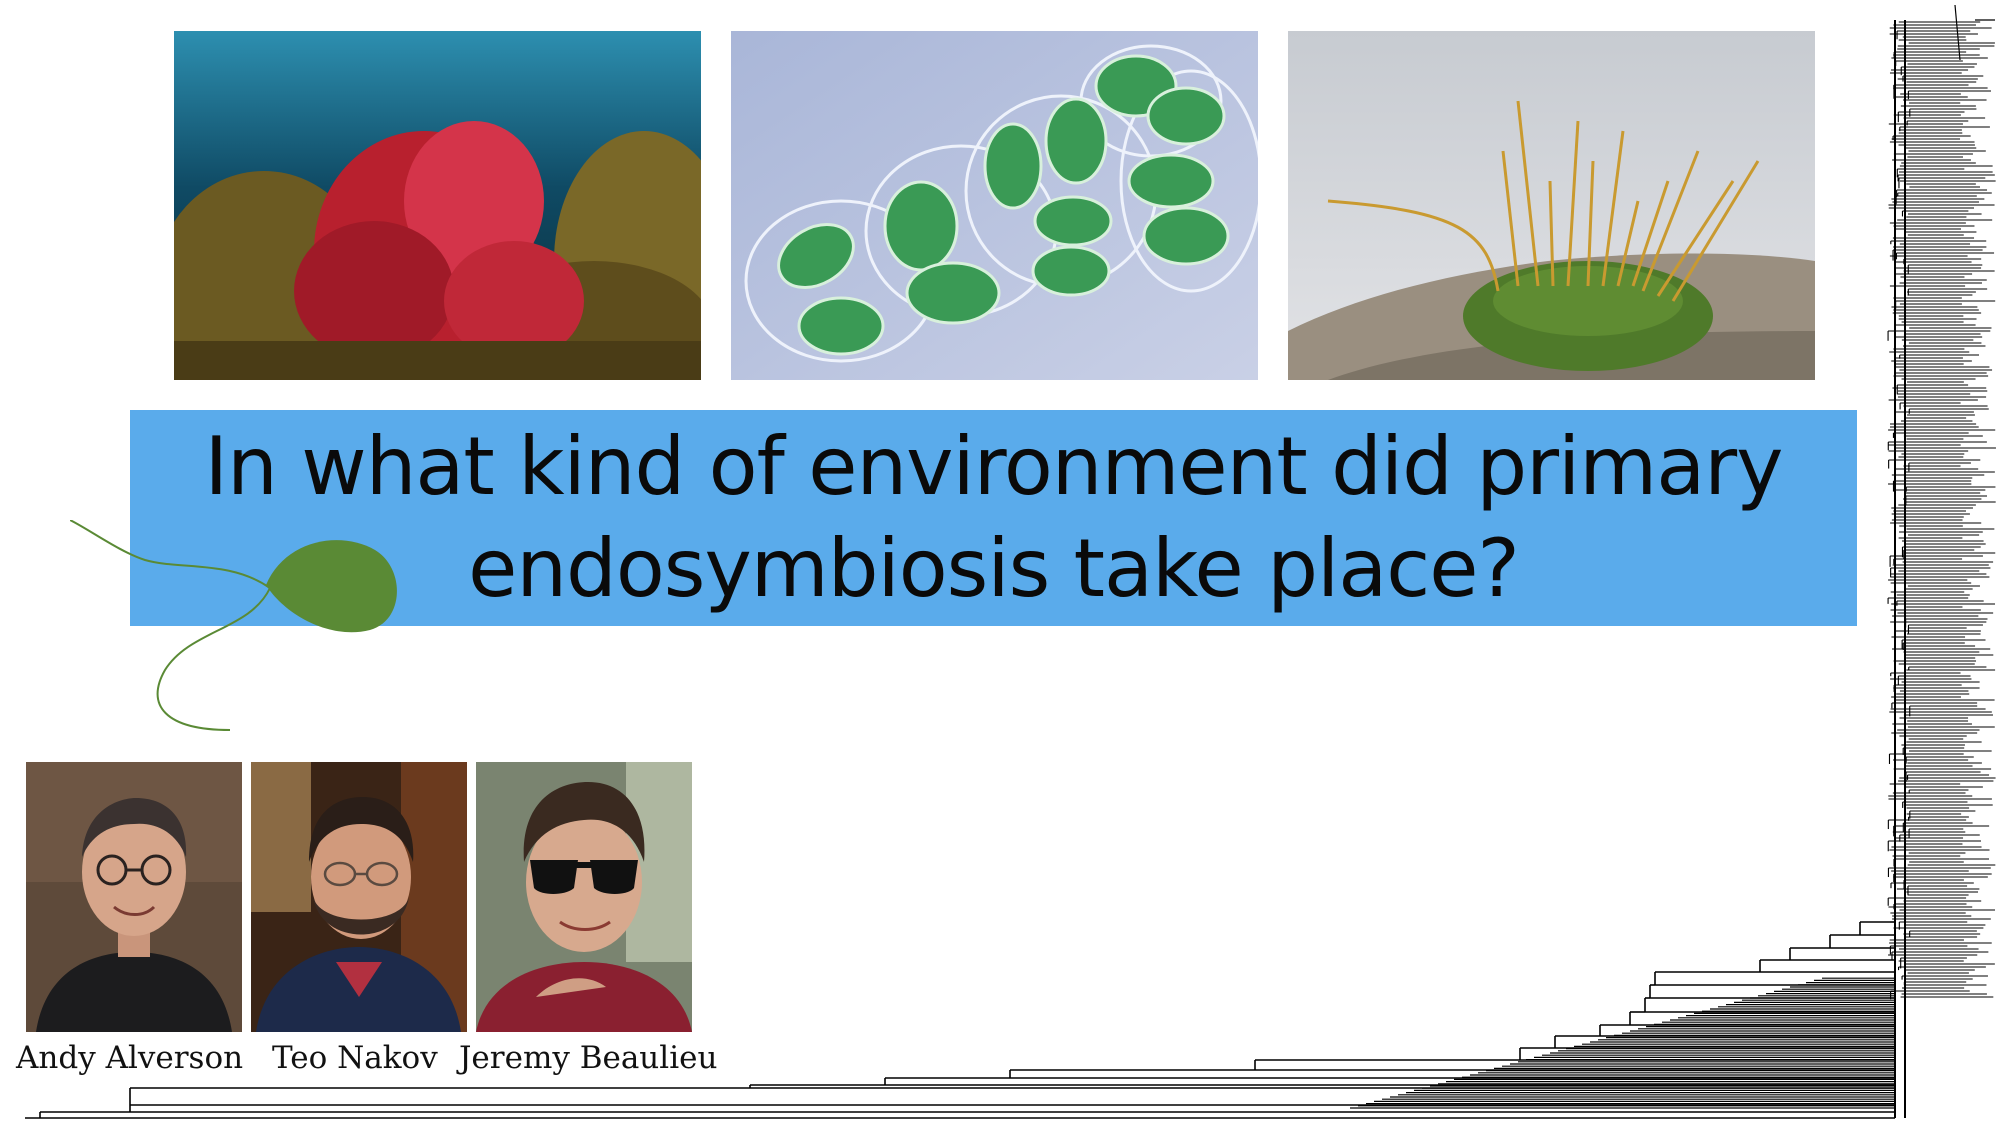 This screenshot has height=1125, width=2000. Describe the element at coordinates (1551, 205) in the screenshot. I see `photo-moss-on-rock` at that location.